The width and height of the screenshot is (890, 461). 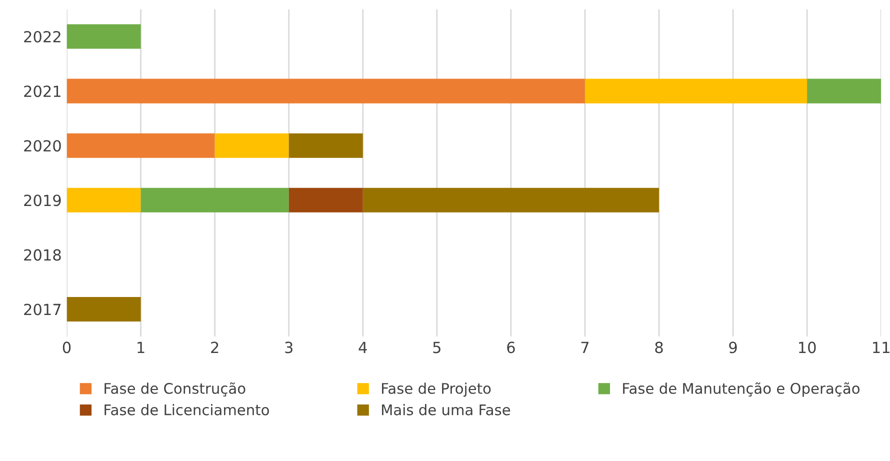 I want to click on y-tick-label: 2022, so click(x=42, y=36).